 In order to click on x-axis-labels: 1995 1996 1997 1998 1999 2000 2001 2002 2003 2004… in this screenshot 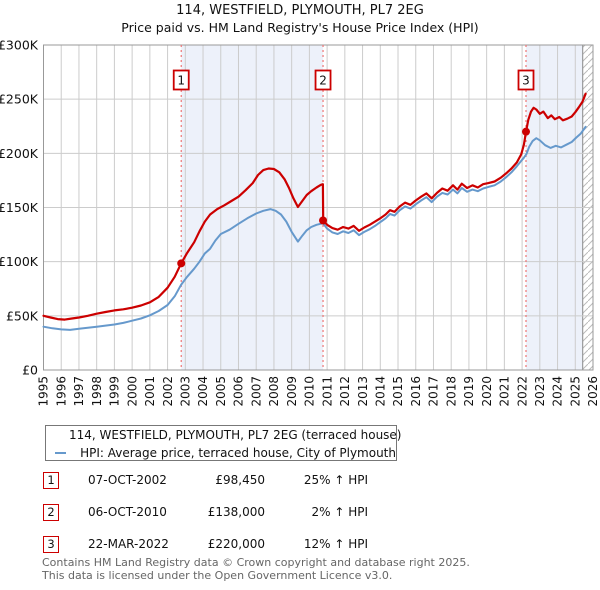, I will do `click(318, 391)`.